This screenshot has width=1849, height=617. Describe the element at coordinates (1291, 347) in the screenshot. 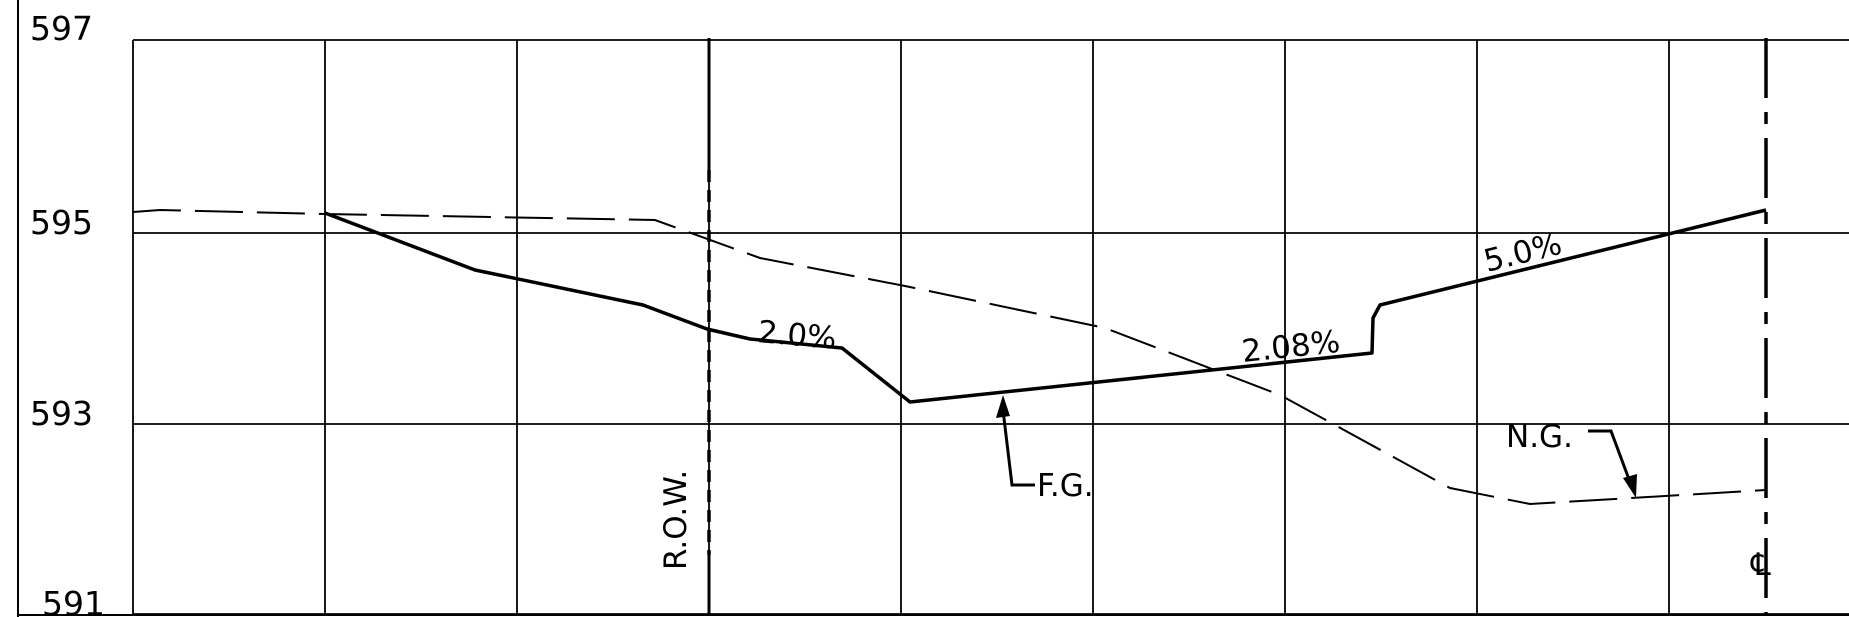

I see `slope-label-2-08: 2.08%` at that location.